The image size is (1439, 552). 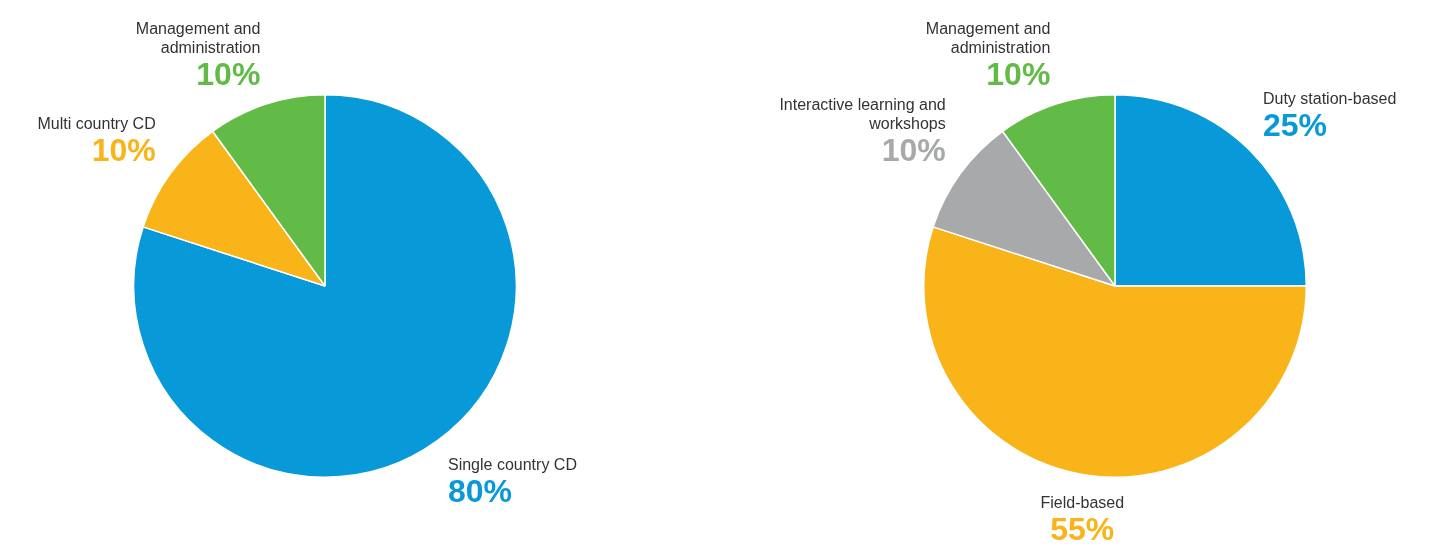 What do you see at coordinates (512, 465) in the screenshot?
I see `slice-label: Single country CD` at bounding box center [512, 465].